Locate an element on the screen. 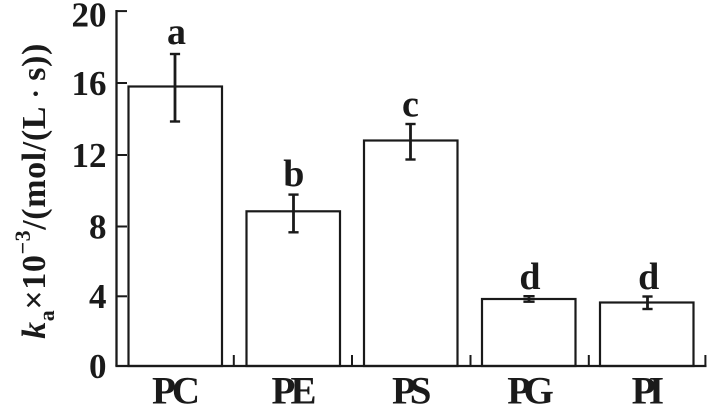 The width and height of the screenshot is (722, 409). svg-text: 16 is located at coordinates (89, 83).